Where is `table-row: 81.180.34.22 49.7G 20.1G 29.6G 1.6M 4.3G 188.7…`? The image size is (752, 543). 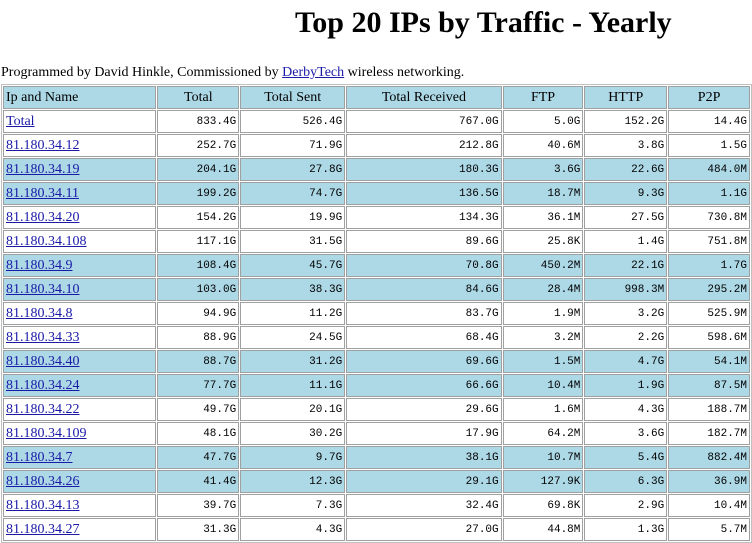
table-row: 81.180.34.22 49.7G 20.1G 29.6G 1.6M 4.3G 188.7… is located at coordinates (376, 409).